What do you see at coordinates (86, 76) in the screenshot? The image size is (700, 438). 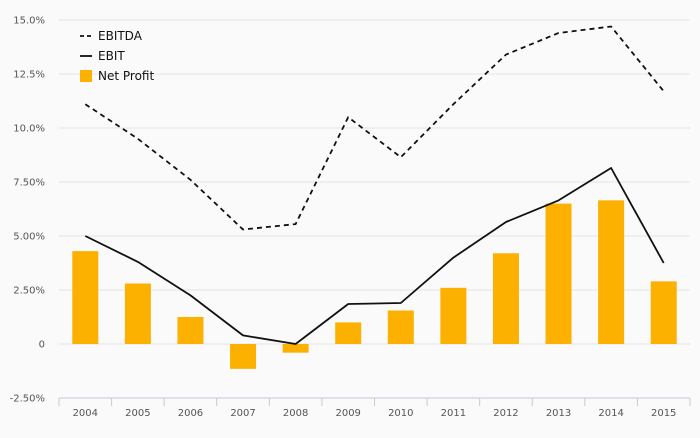 I see `legend-net-profit-swatch` at bounding box center [86, 76].